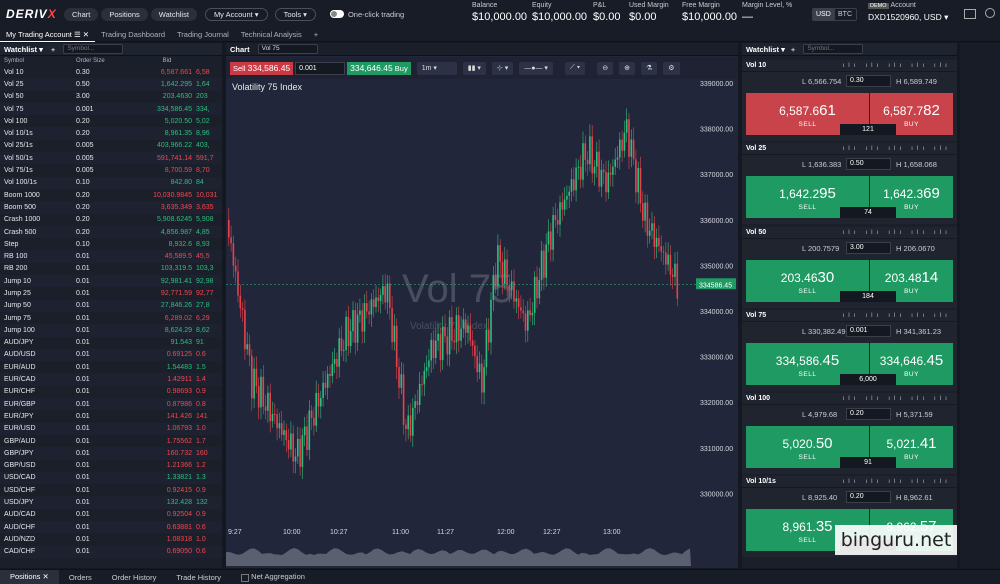 This screenshot has width=1000, height=584. Describe the element at coordinates (868, 164) in the screenshot. I see `card-quantity-input: 0.50` at that location.